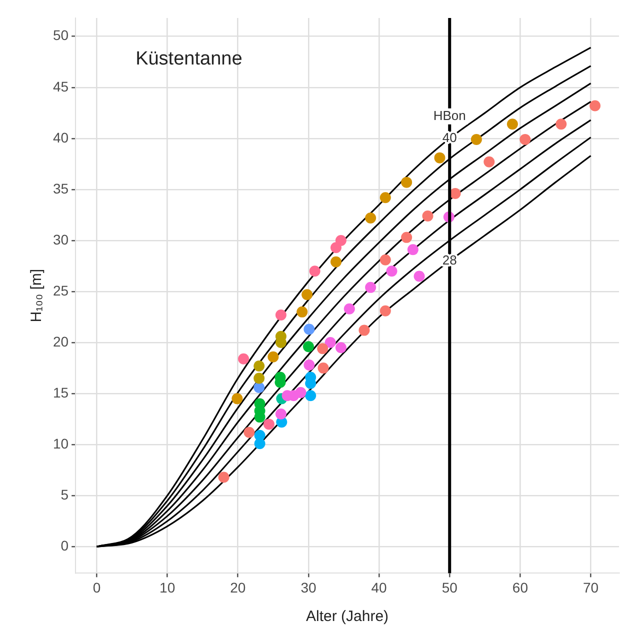 The width and height of the screenshot is (627, 638). Describe the element at coordinates (189, 59) in the screenshot. I see `text: Küstentanne` at that location.